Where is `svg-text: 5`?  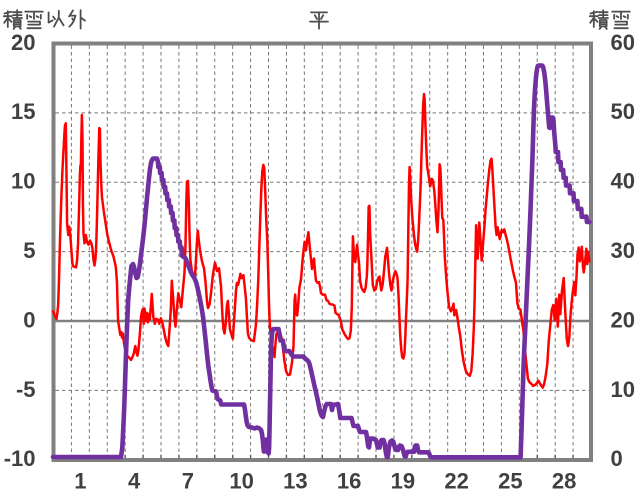
svg-text: 5 is located at coordinates (29, 250).